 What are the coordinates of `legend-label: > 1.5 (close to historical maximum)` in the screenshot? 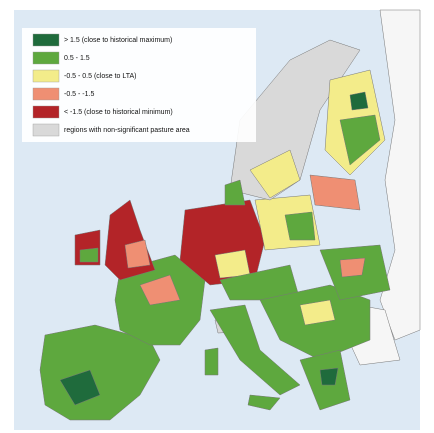 It's located at (118, 40).